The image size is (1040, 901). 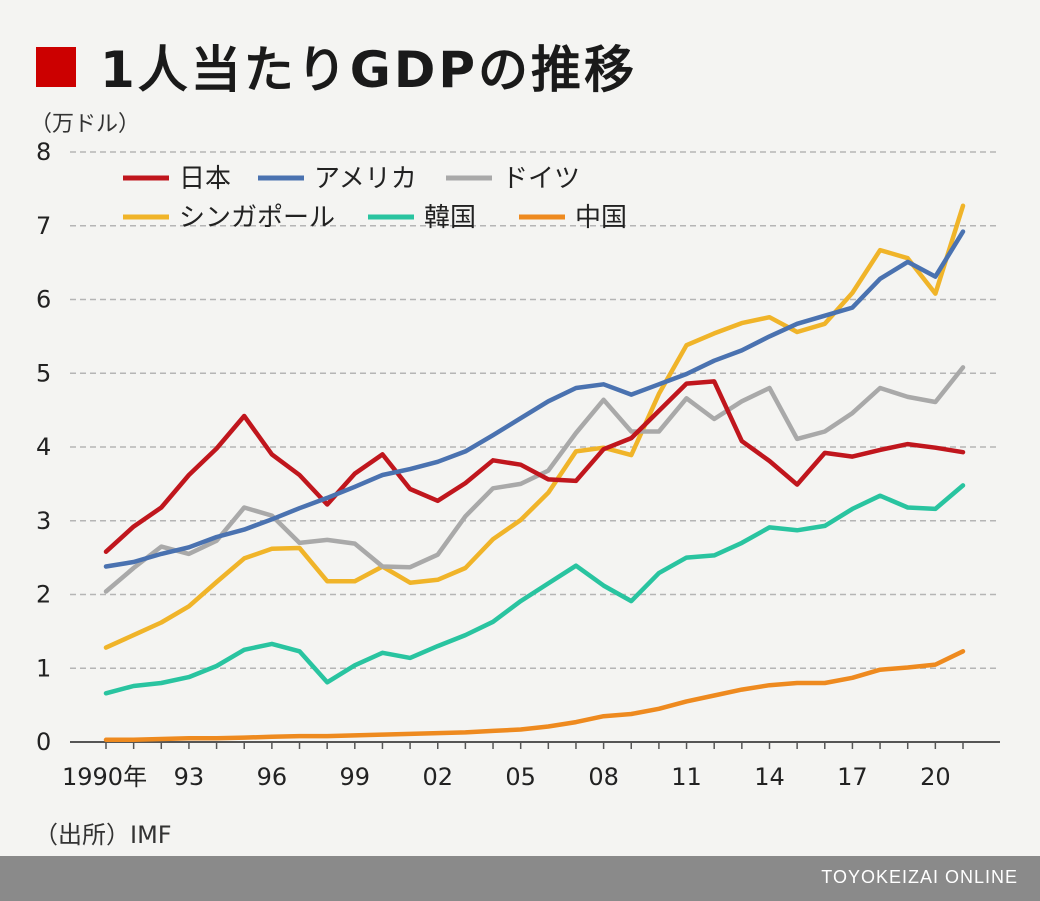 I want to click on legend-label-中国: 中国, so click(x=601, y=218).